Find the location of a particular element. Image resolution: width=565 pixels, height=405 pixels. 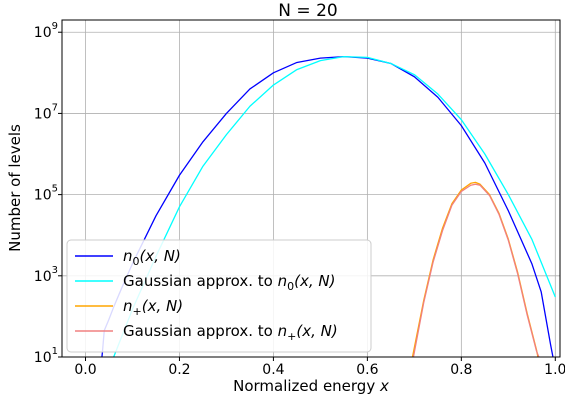

x-tick-label: 0.8 is located at coordinates (461, 370).